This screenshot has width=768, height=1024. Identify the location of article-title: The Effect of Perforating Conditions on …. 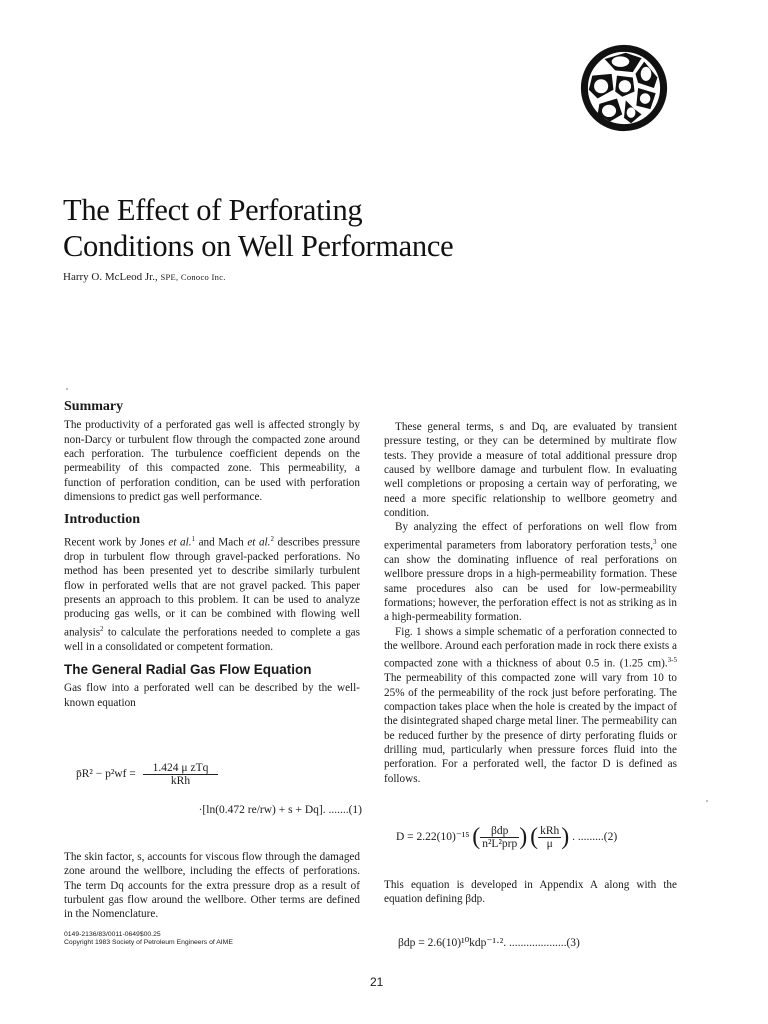
(258, 228).